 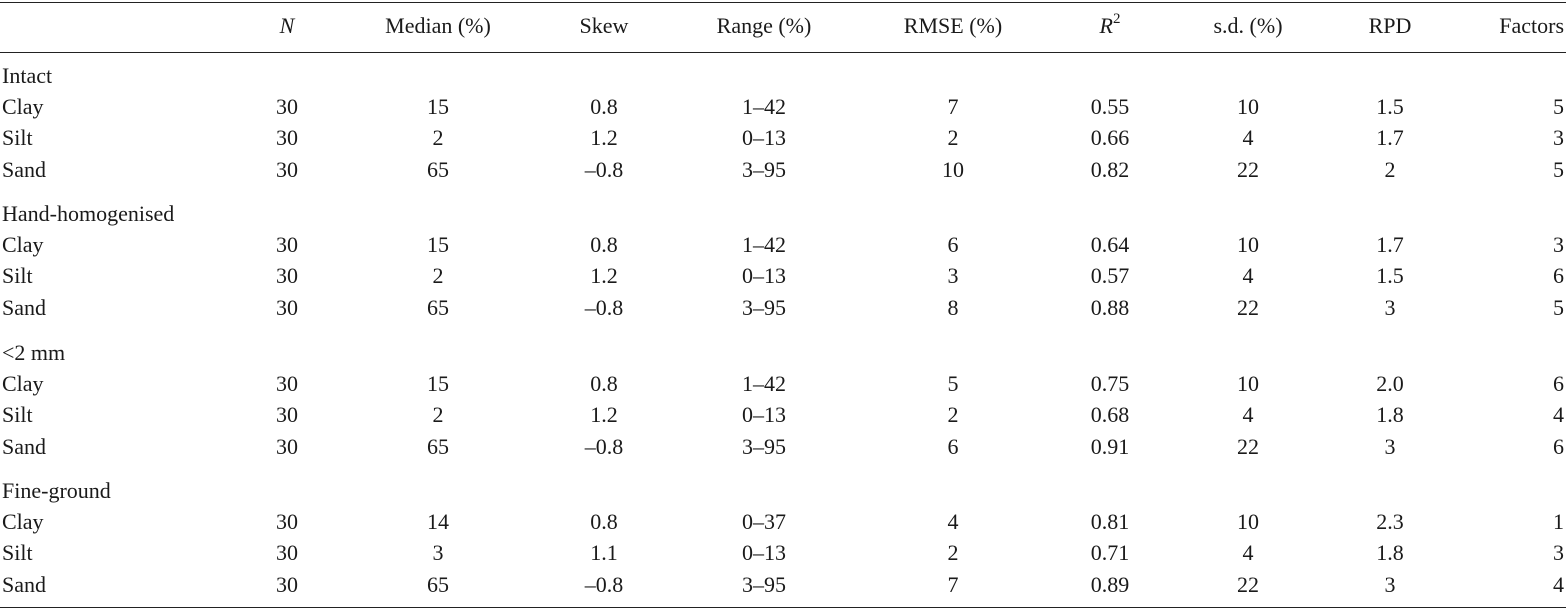 I want to click on table-row: Sand 30 65 –0.8 3–95 10 0.82 22 2 5, so click(x=783, y=170).